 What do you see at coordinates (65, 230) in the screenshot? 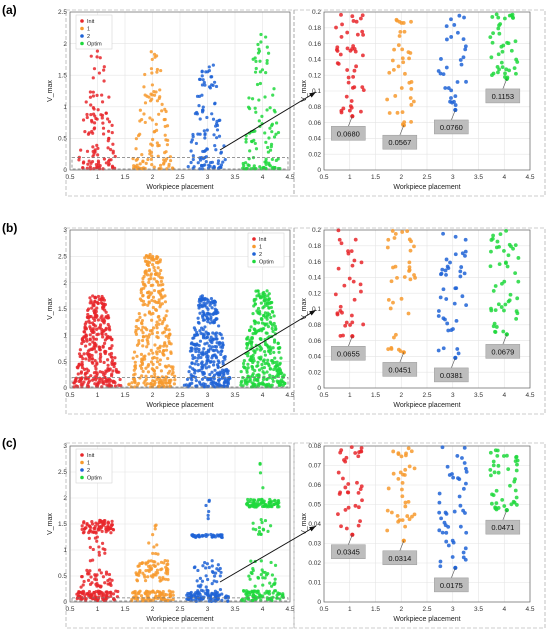
I see `left-axes-ytick-label: 3` at bounding box center [65, 230].